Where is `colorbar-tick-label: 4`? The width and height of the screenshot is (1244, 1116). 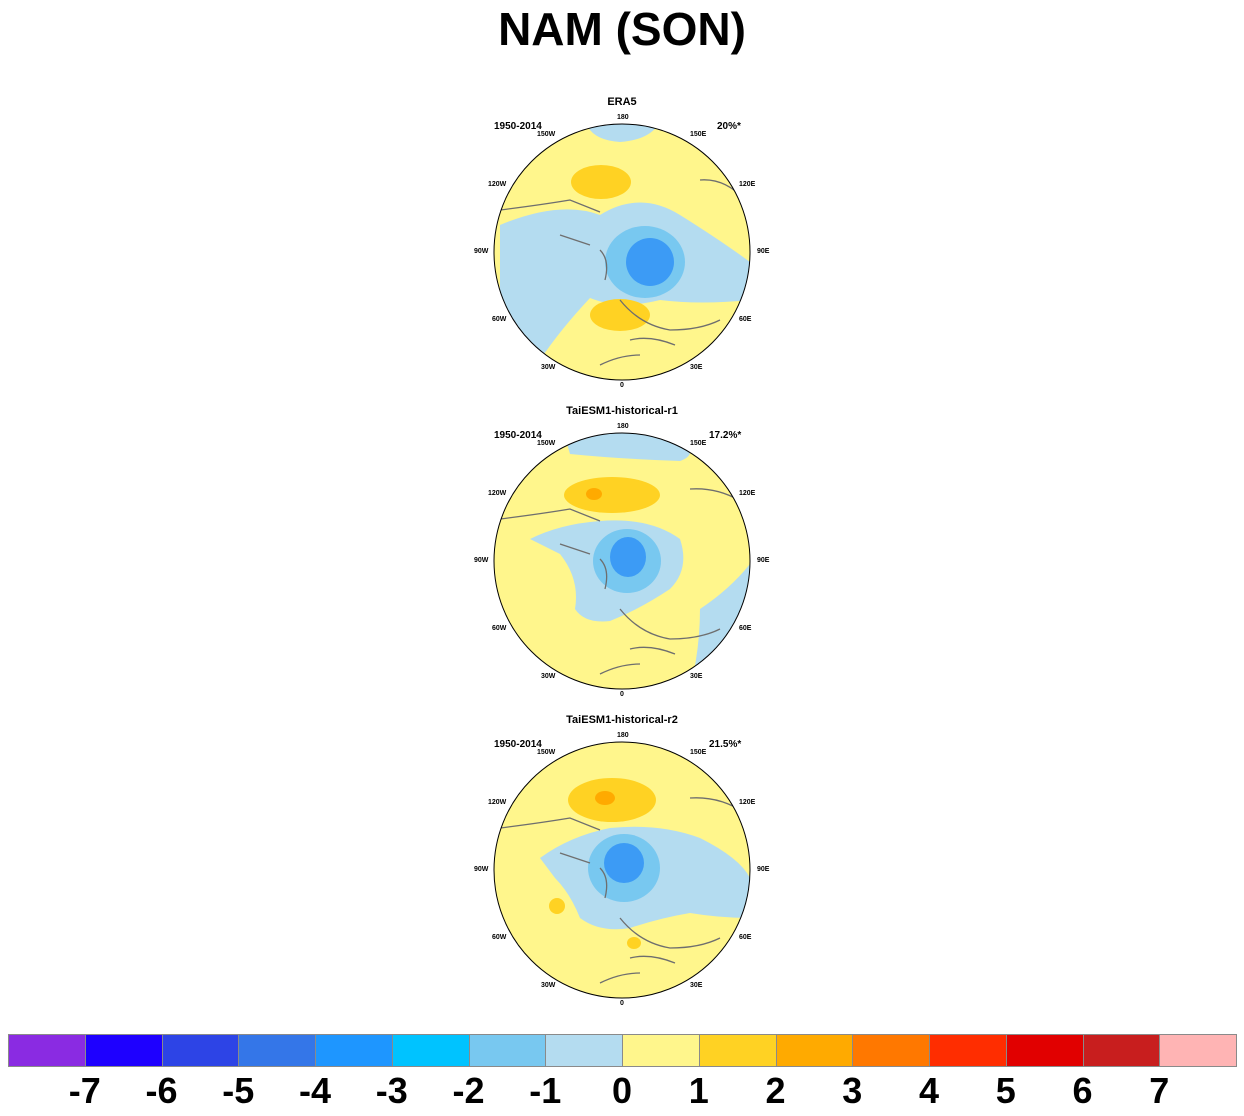 colorbar-tick-label: 4 is located at coordinates (929, 1090).